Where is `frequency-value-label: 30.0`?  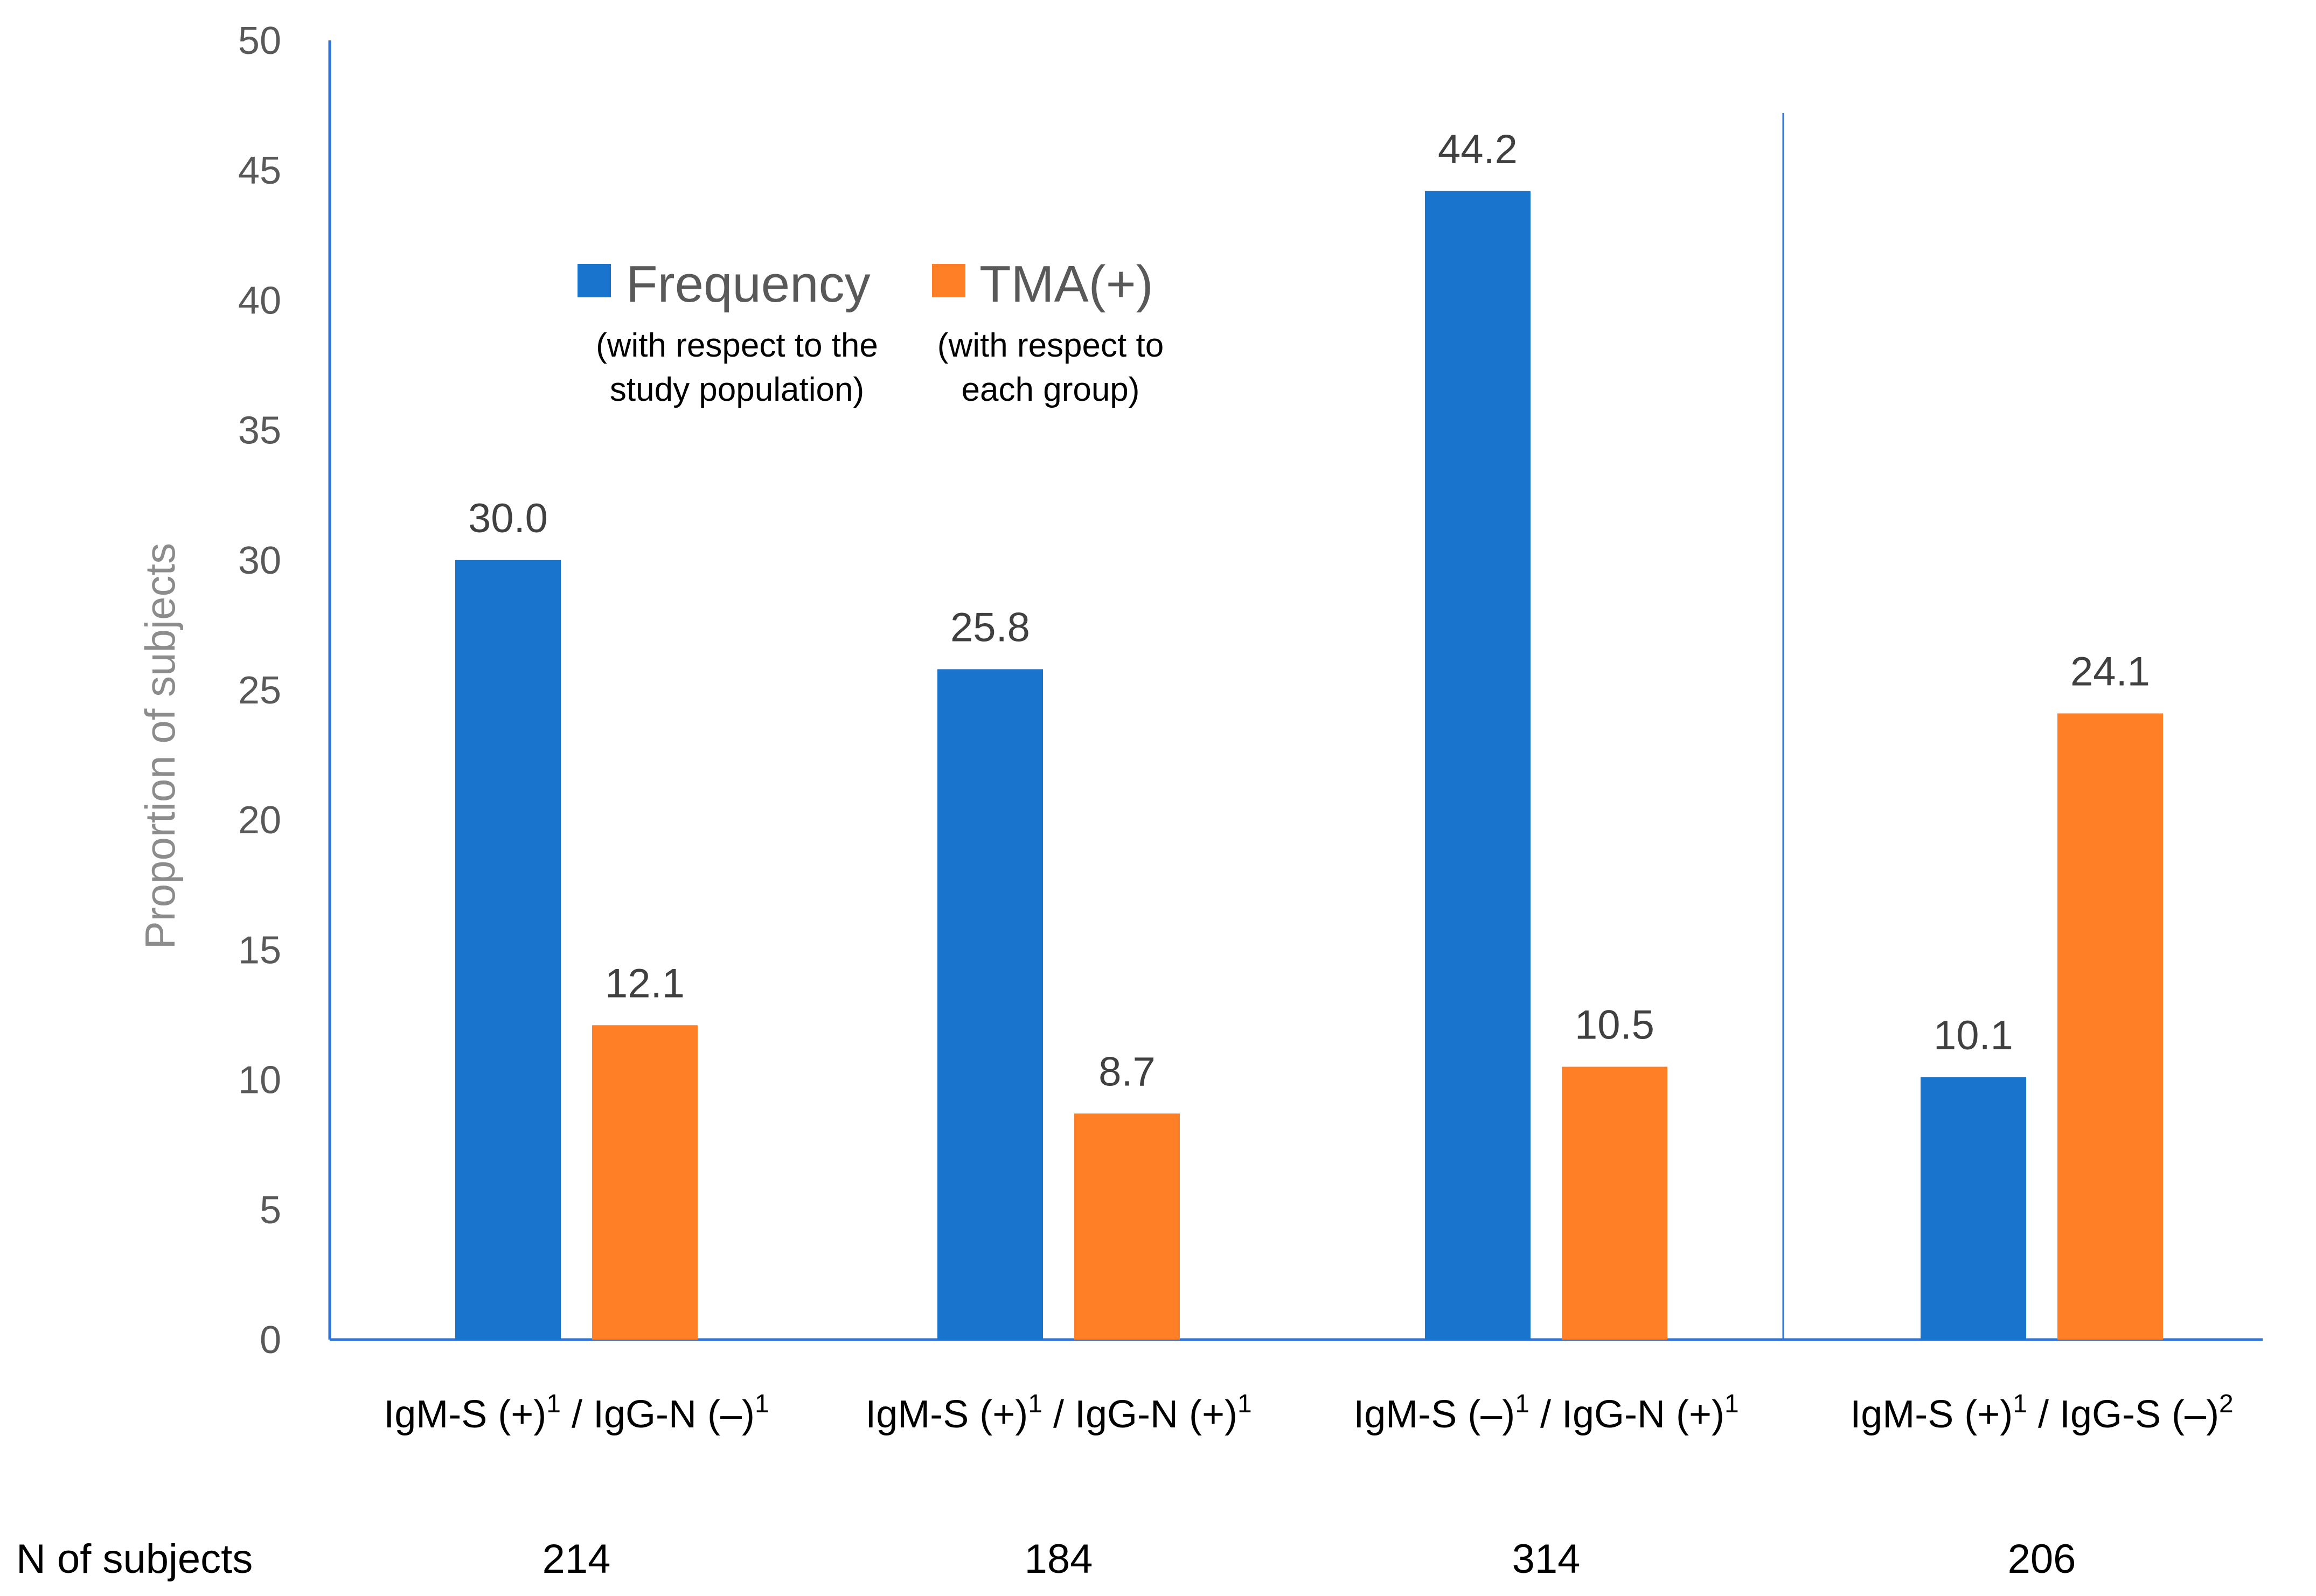 frequency-value-label: 30.0 is located at coordinates (508, 518).